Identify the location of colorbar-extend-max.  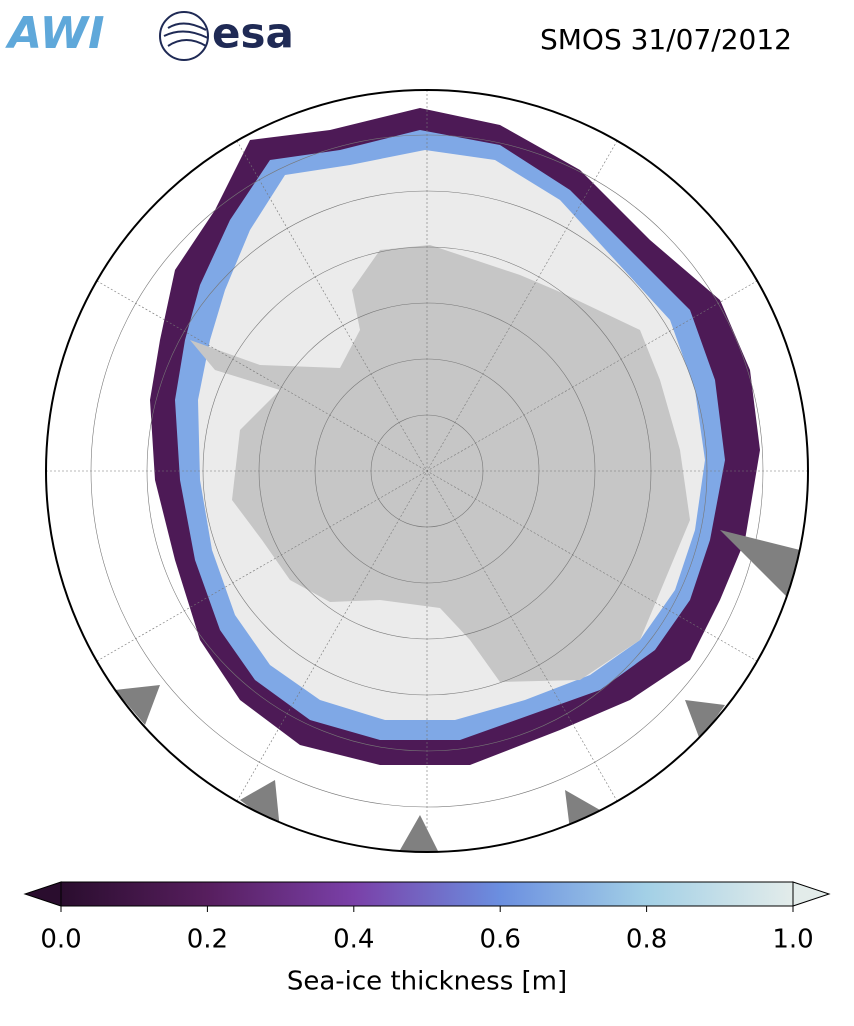
(811, 894).